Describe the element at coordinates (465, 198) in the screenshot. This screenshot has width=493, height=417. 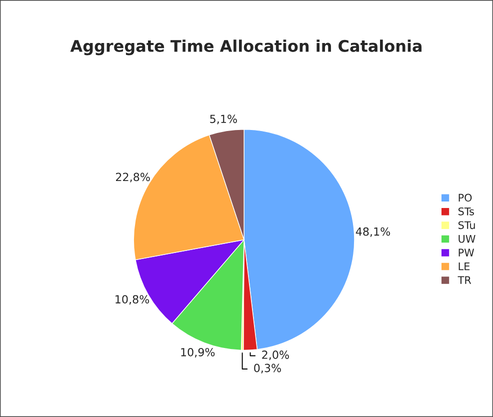
I see `legend-label: PO` at that location.